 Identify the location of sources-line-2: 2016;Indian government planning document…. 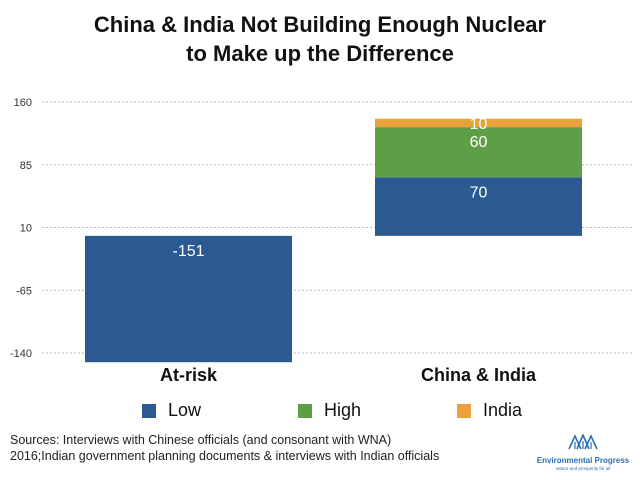
(225, 456).